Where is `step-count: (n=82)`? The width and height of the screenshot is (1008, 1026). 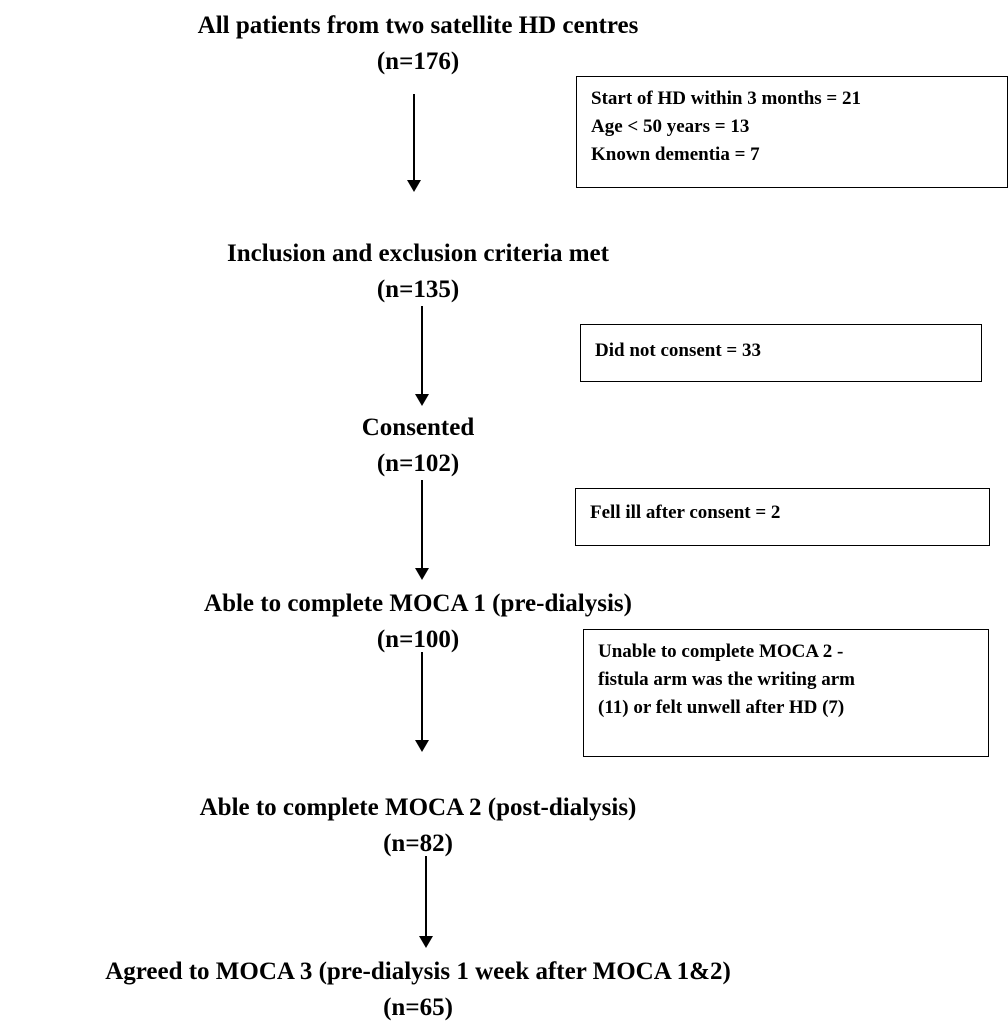
step-count: (n=82) is located at coordinates (418, 843).